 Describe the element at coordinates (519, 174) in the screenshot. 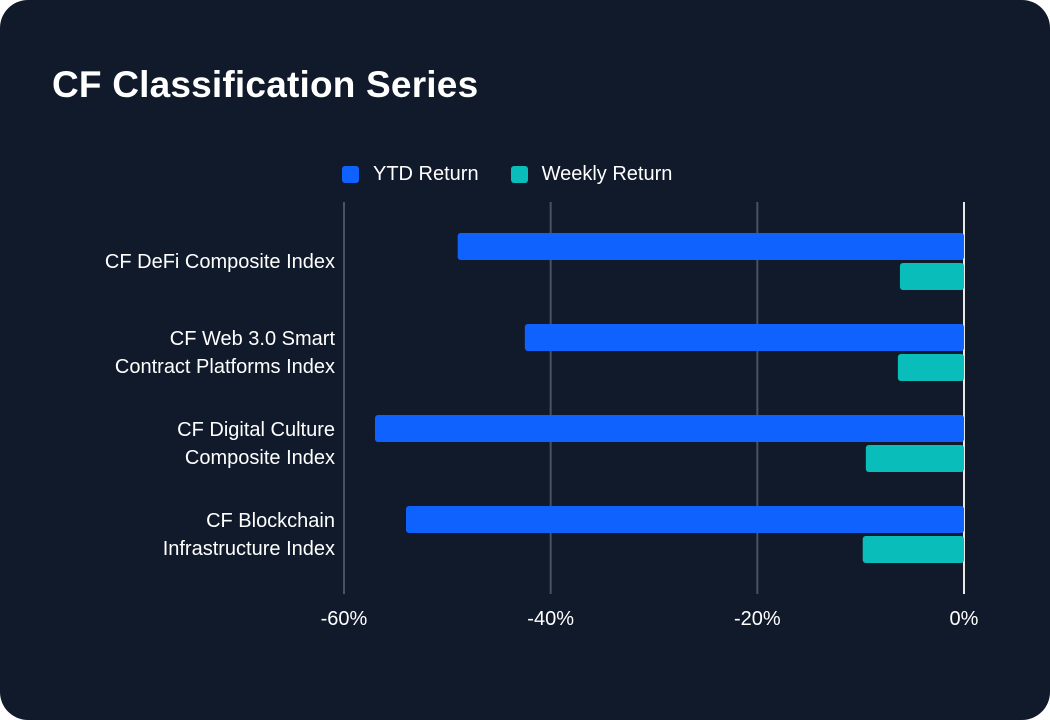

I see `legend-swatch-weekly` at that location.